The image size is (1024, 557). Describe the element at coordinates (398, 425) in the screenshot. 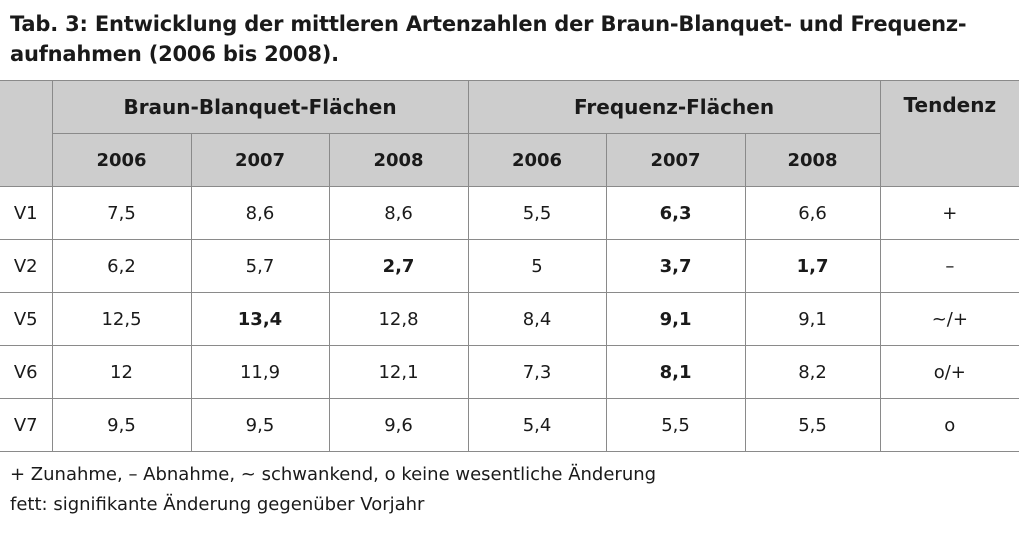

I see `table-cell: 9,6` at that location.